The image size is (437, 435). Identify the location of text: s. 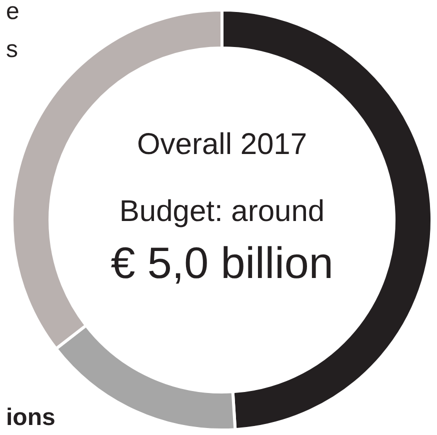
(12, 49).